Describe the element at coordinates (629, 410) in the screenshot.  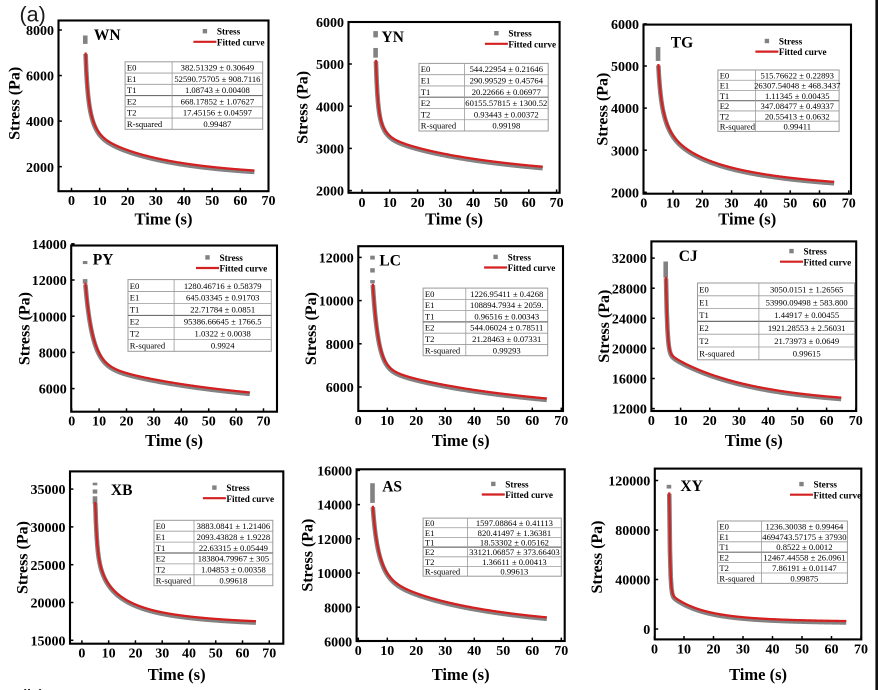
I see `svg-text: 12000` at that location.